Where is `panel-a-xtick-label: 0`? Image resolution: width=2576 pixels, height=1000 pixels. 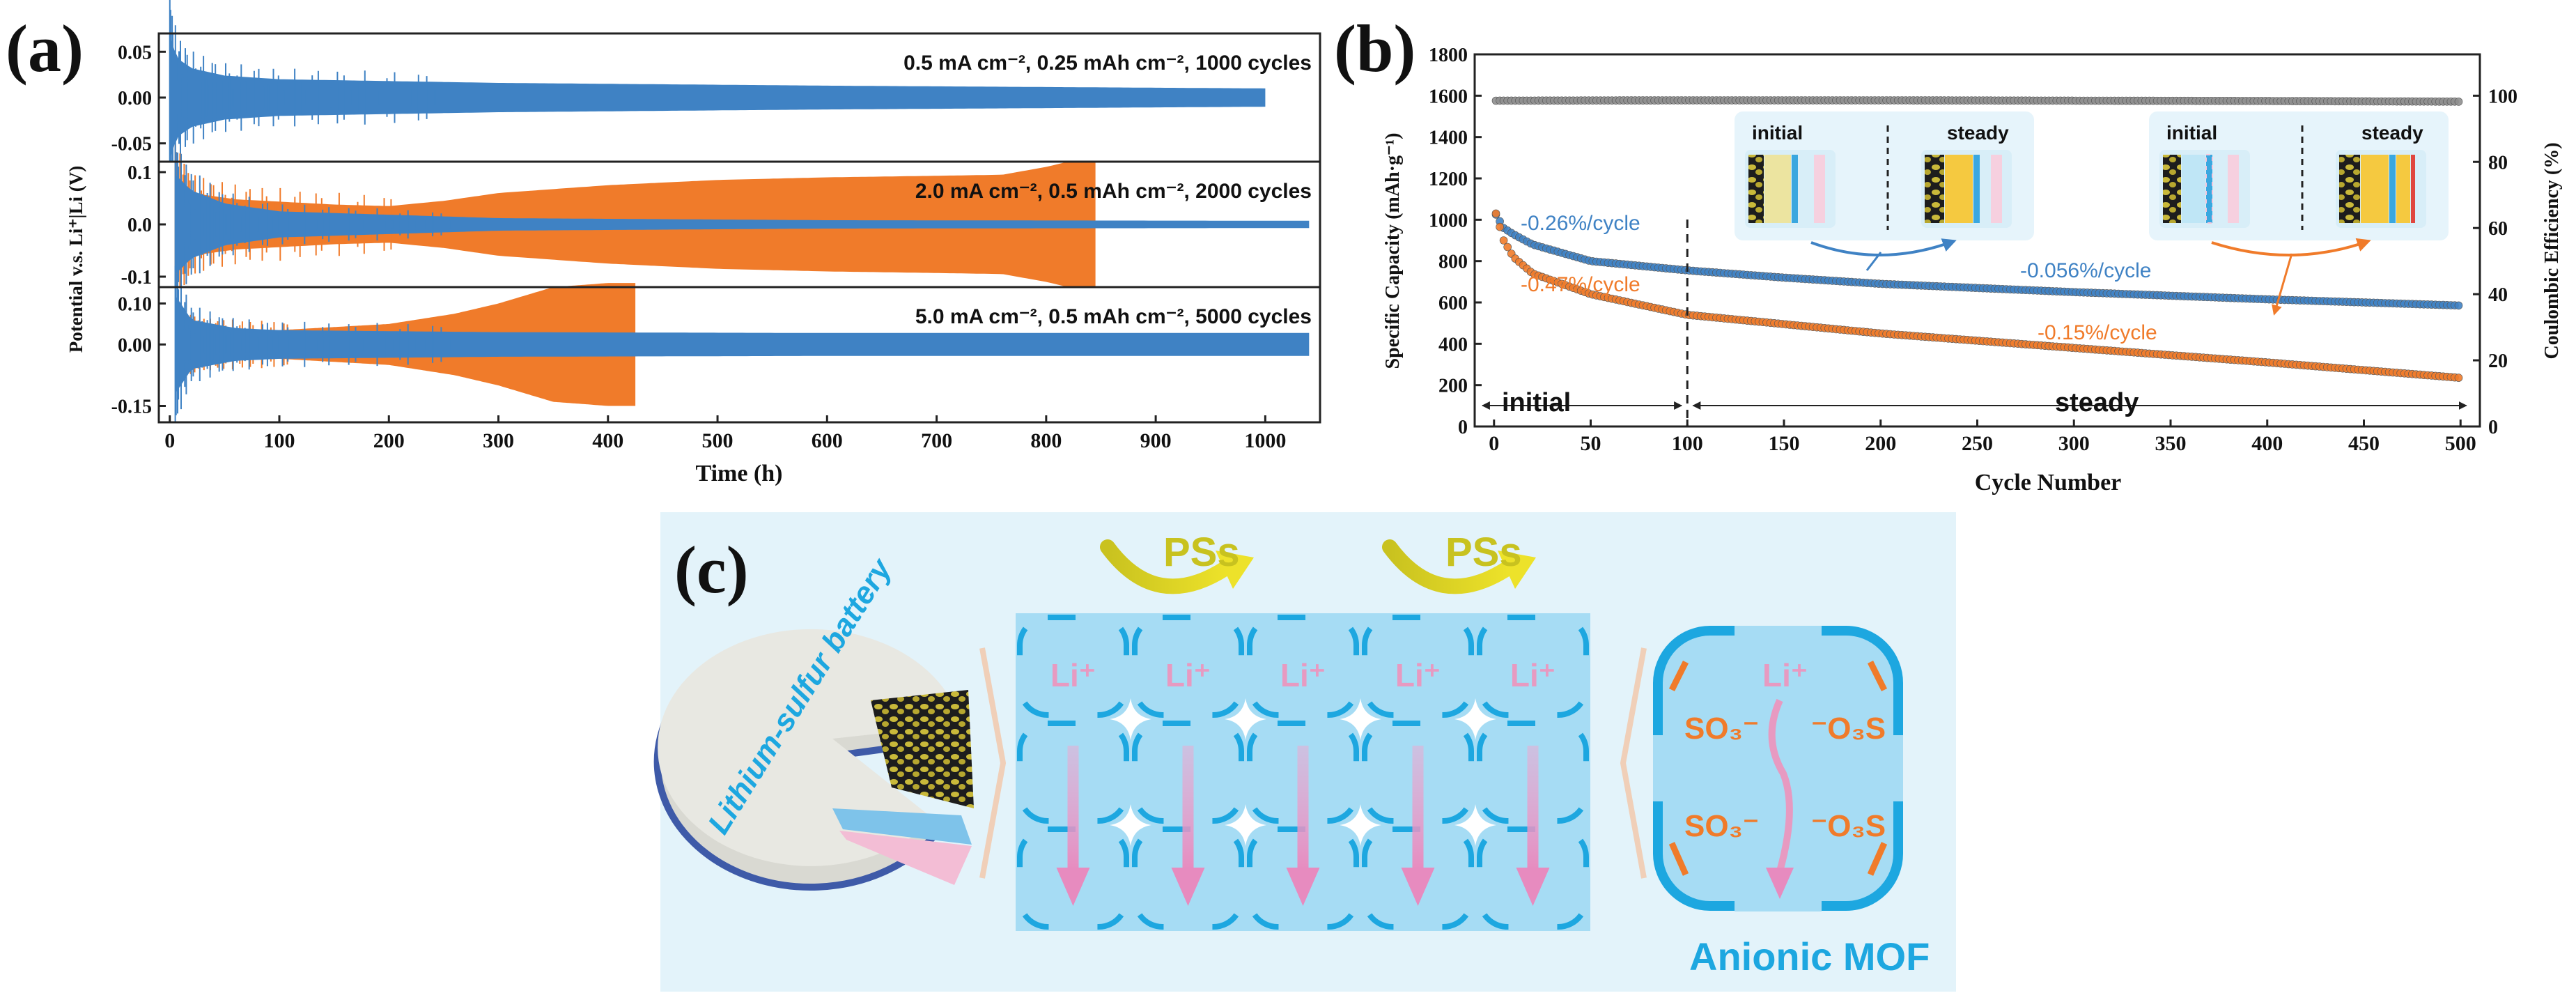 panel-a-xtick-label: 0 is located at coordinates (169, 441).